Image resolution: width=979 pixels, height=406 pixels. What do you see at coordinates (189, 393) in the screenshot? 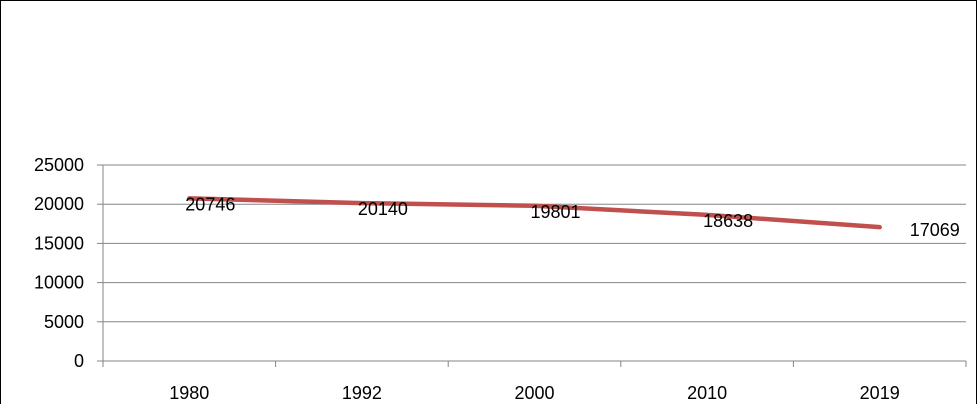
I see `x-tick-label: 1980` at bounding box center [189, 393].